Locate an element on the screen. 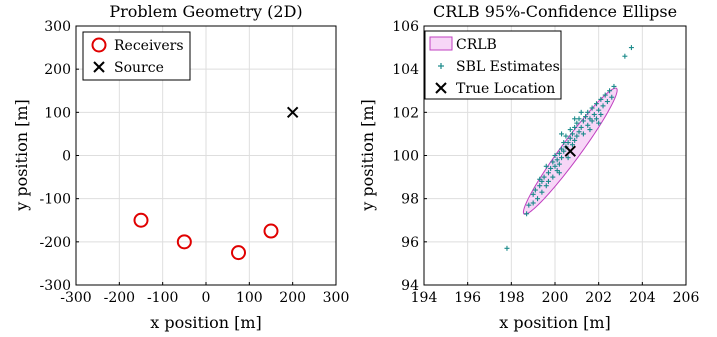 The height and width of the screenshot is (337, 717). legend-sbl-label: SBL Estimates is located at coordinates (508, 67).